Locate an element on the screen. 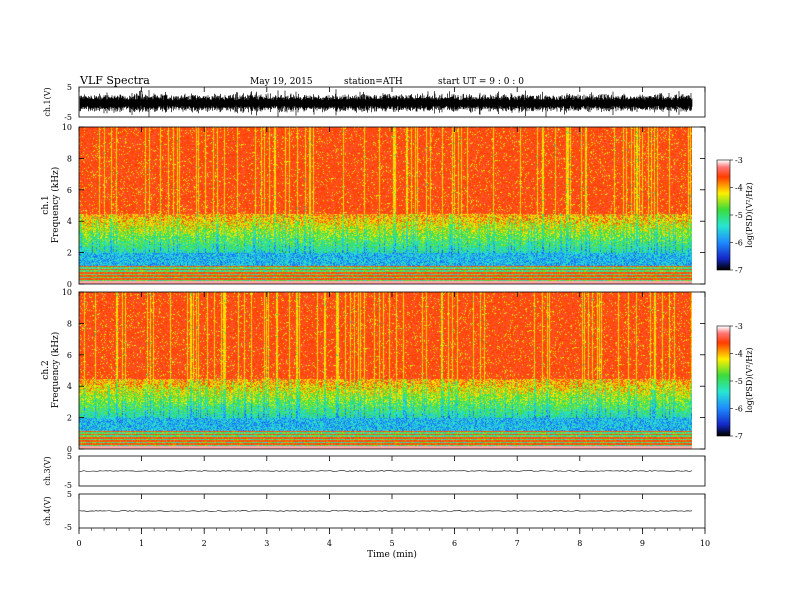 This screenshot has height=612, width=792. chart-title: VLF Spectra is located at coordinates (114, 80).